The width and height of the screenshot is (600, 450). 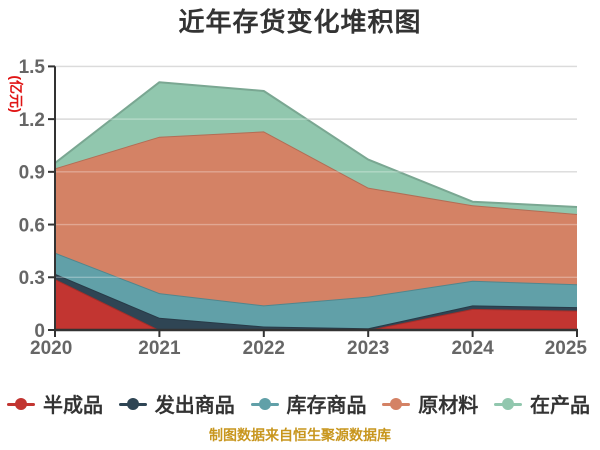 What do you see at coordinates (326, 406) in the screenshot?
I see `legend-label: 库存商品` at bounding box center [326, 406].